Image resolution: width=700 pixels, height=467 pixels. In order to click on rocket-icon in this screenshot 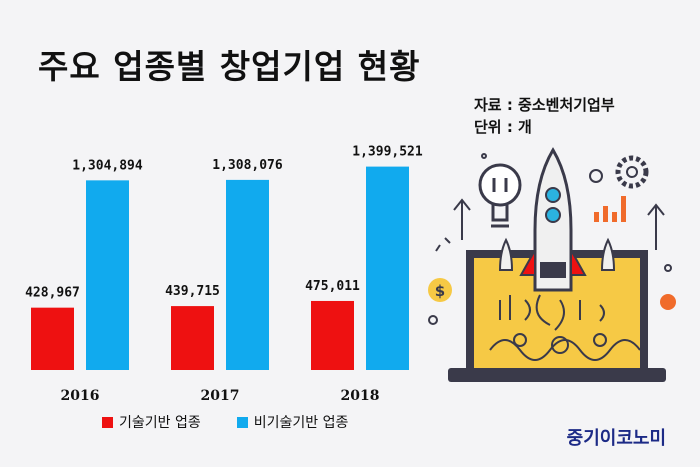, I will do `click(553, 219)`.